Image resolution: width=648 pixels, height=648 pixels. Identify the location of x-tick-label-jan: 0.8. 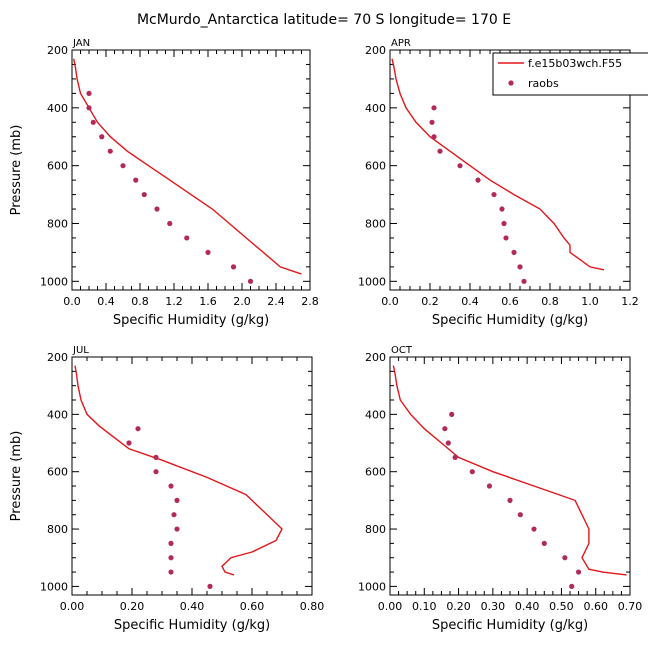
(140, 301).